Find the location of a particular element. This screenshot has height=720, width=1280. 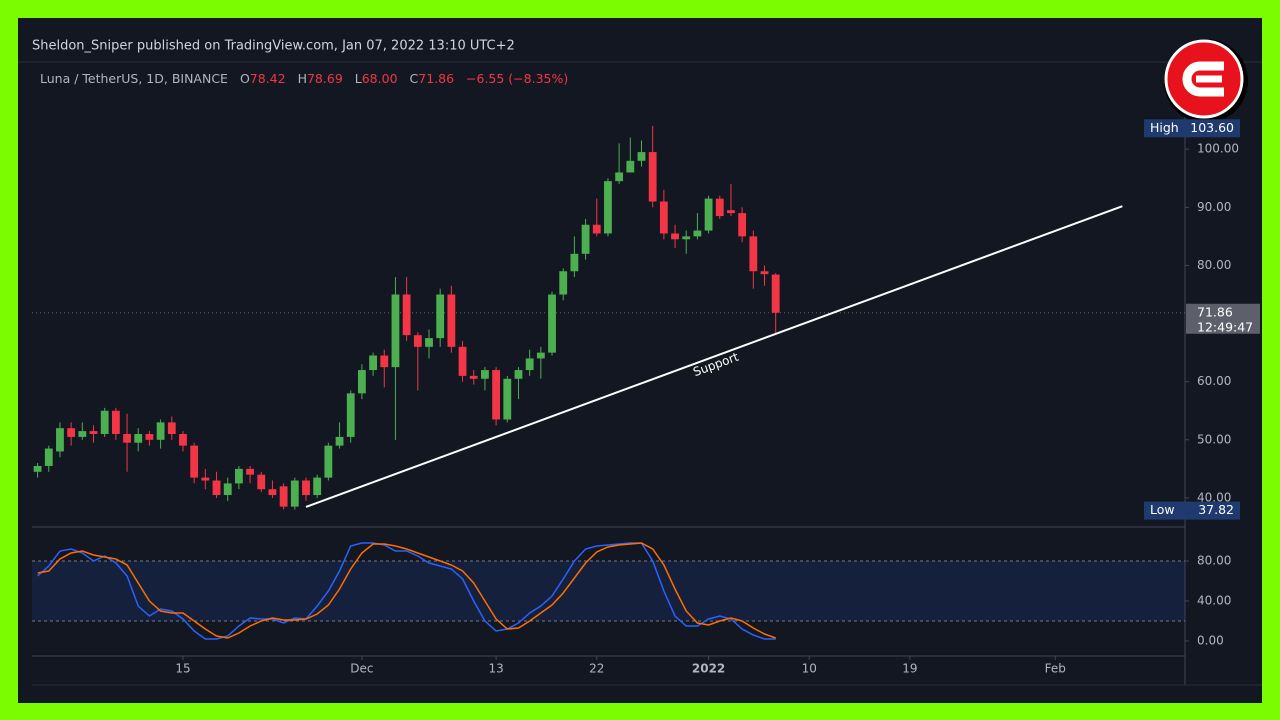

y-tick-label: 100.00 is located at coordinates (1218, 149).